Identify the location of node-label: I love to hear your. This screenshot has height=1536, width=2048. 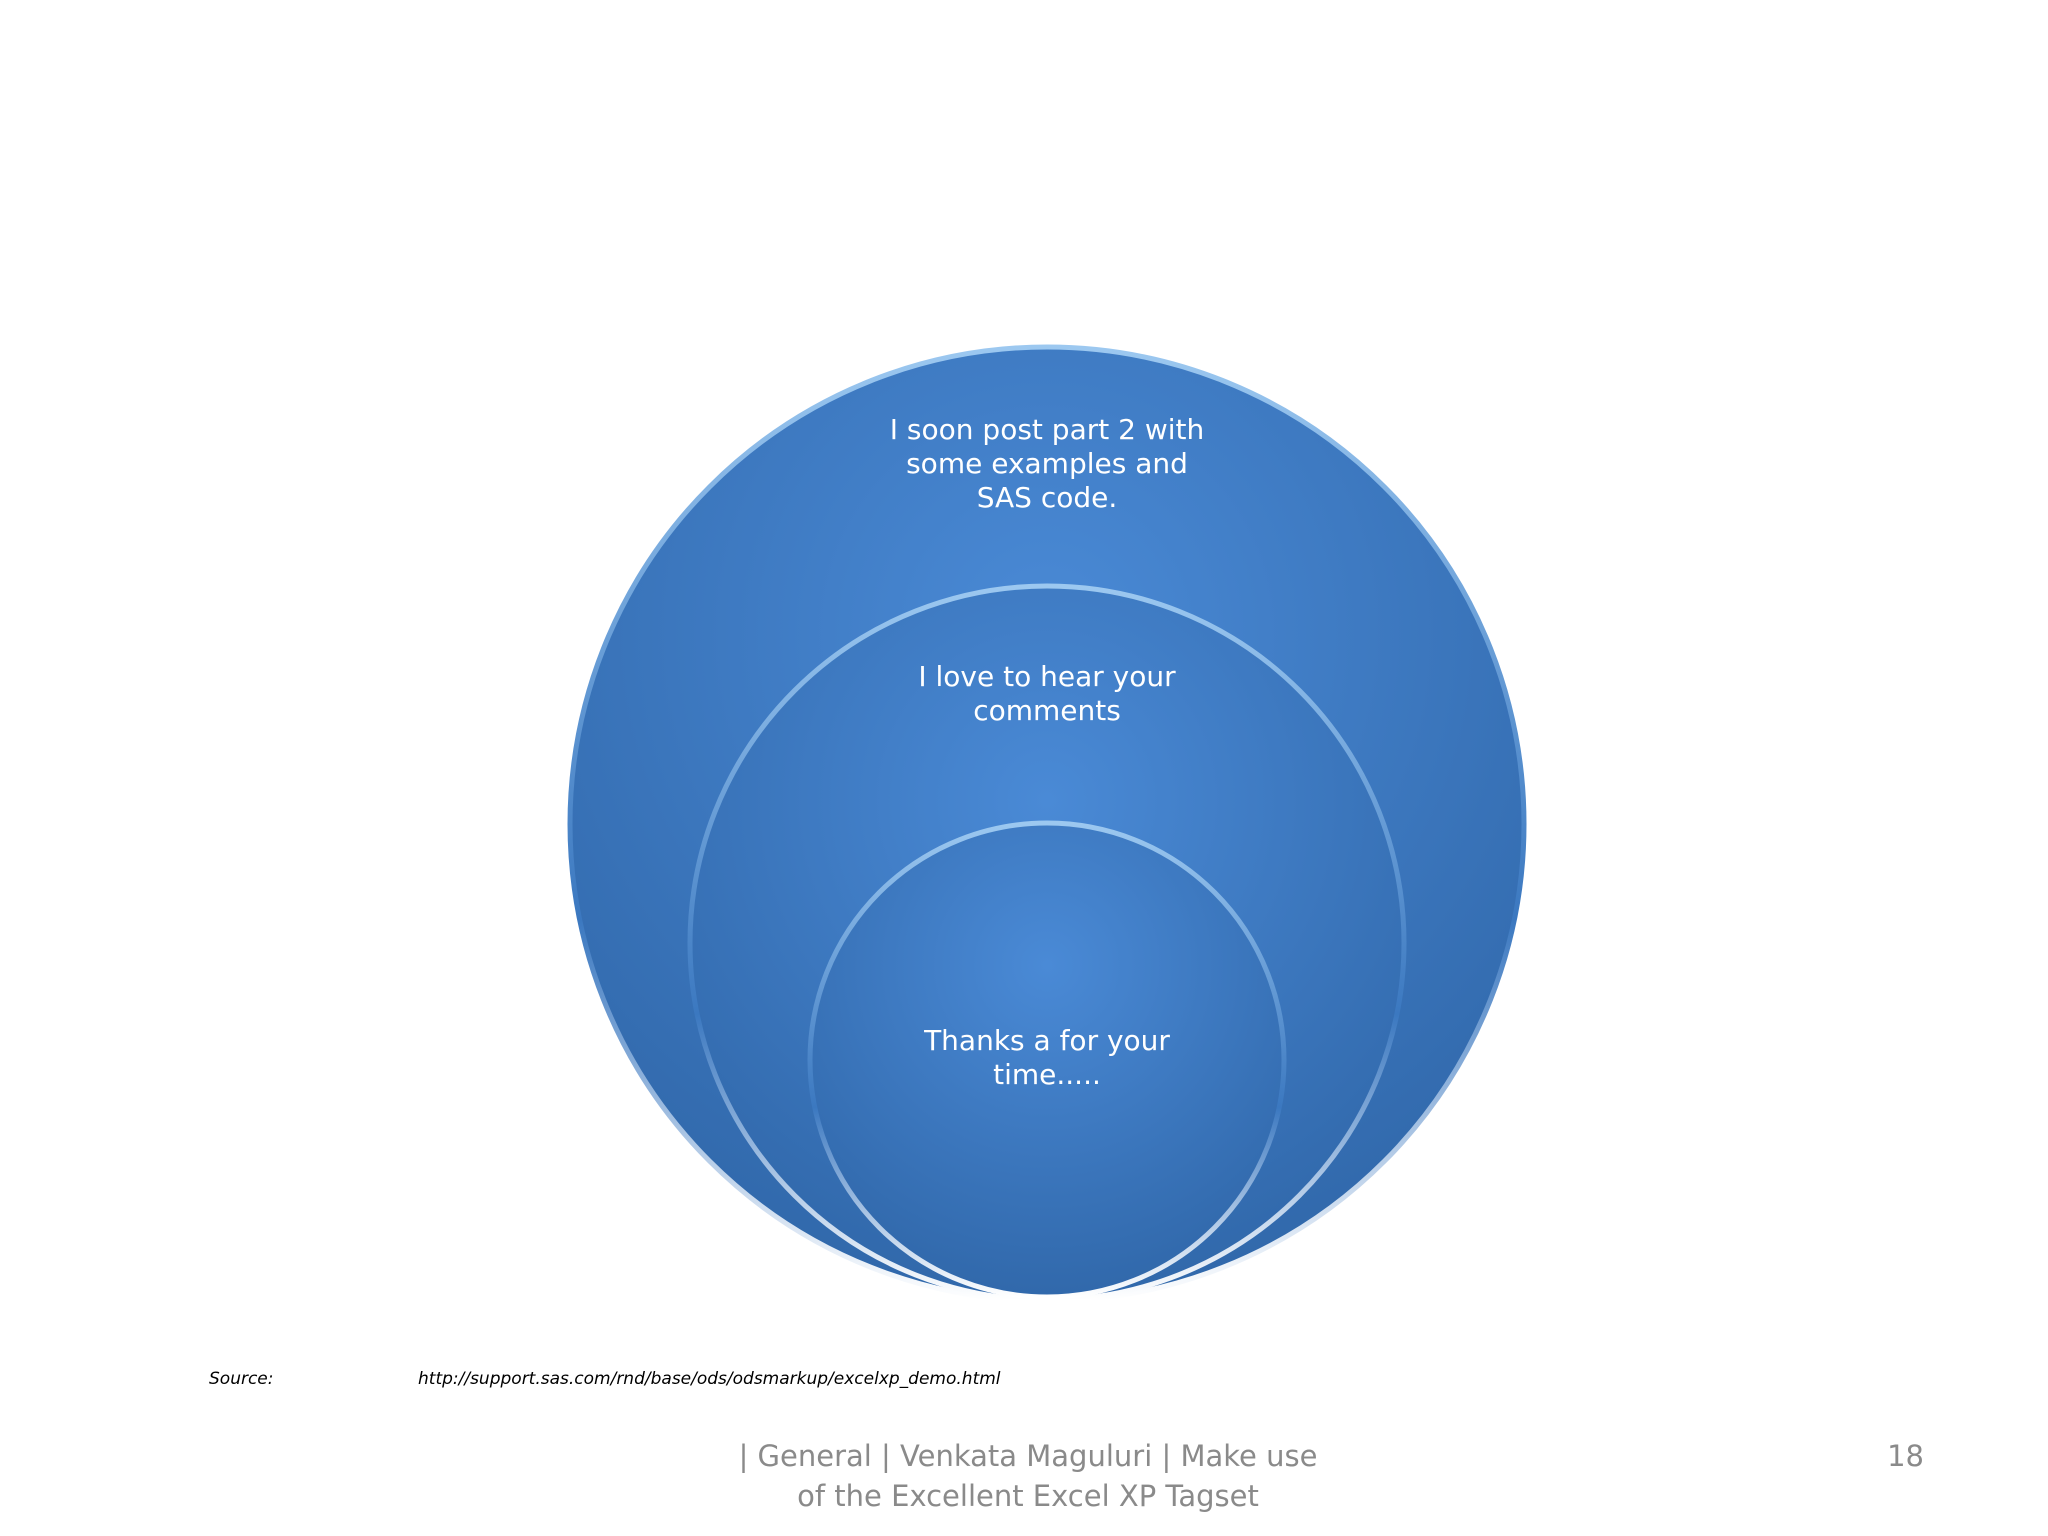
(1047, 676).